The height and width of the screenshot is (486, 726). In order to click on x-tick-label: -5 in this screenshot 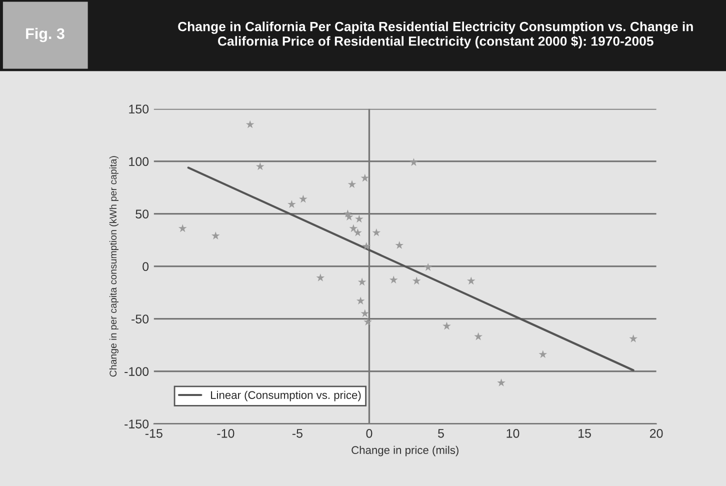, I will do `click(297, 433)`.